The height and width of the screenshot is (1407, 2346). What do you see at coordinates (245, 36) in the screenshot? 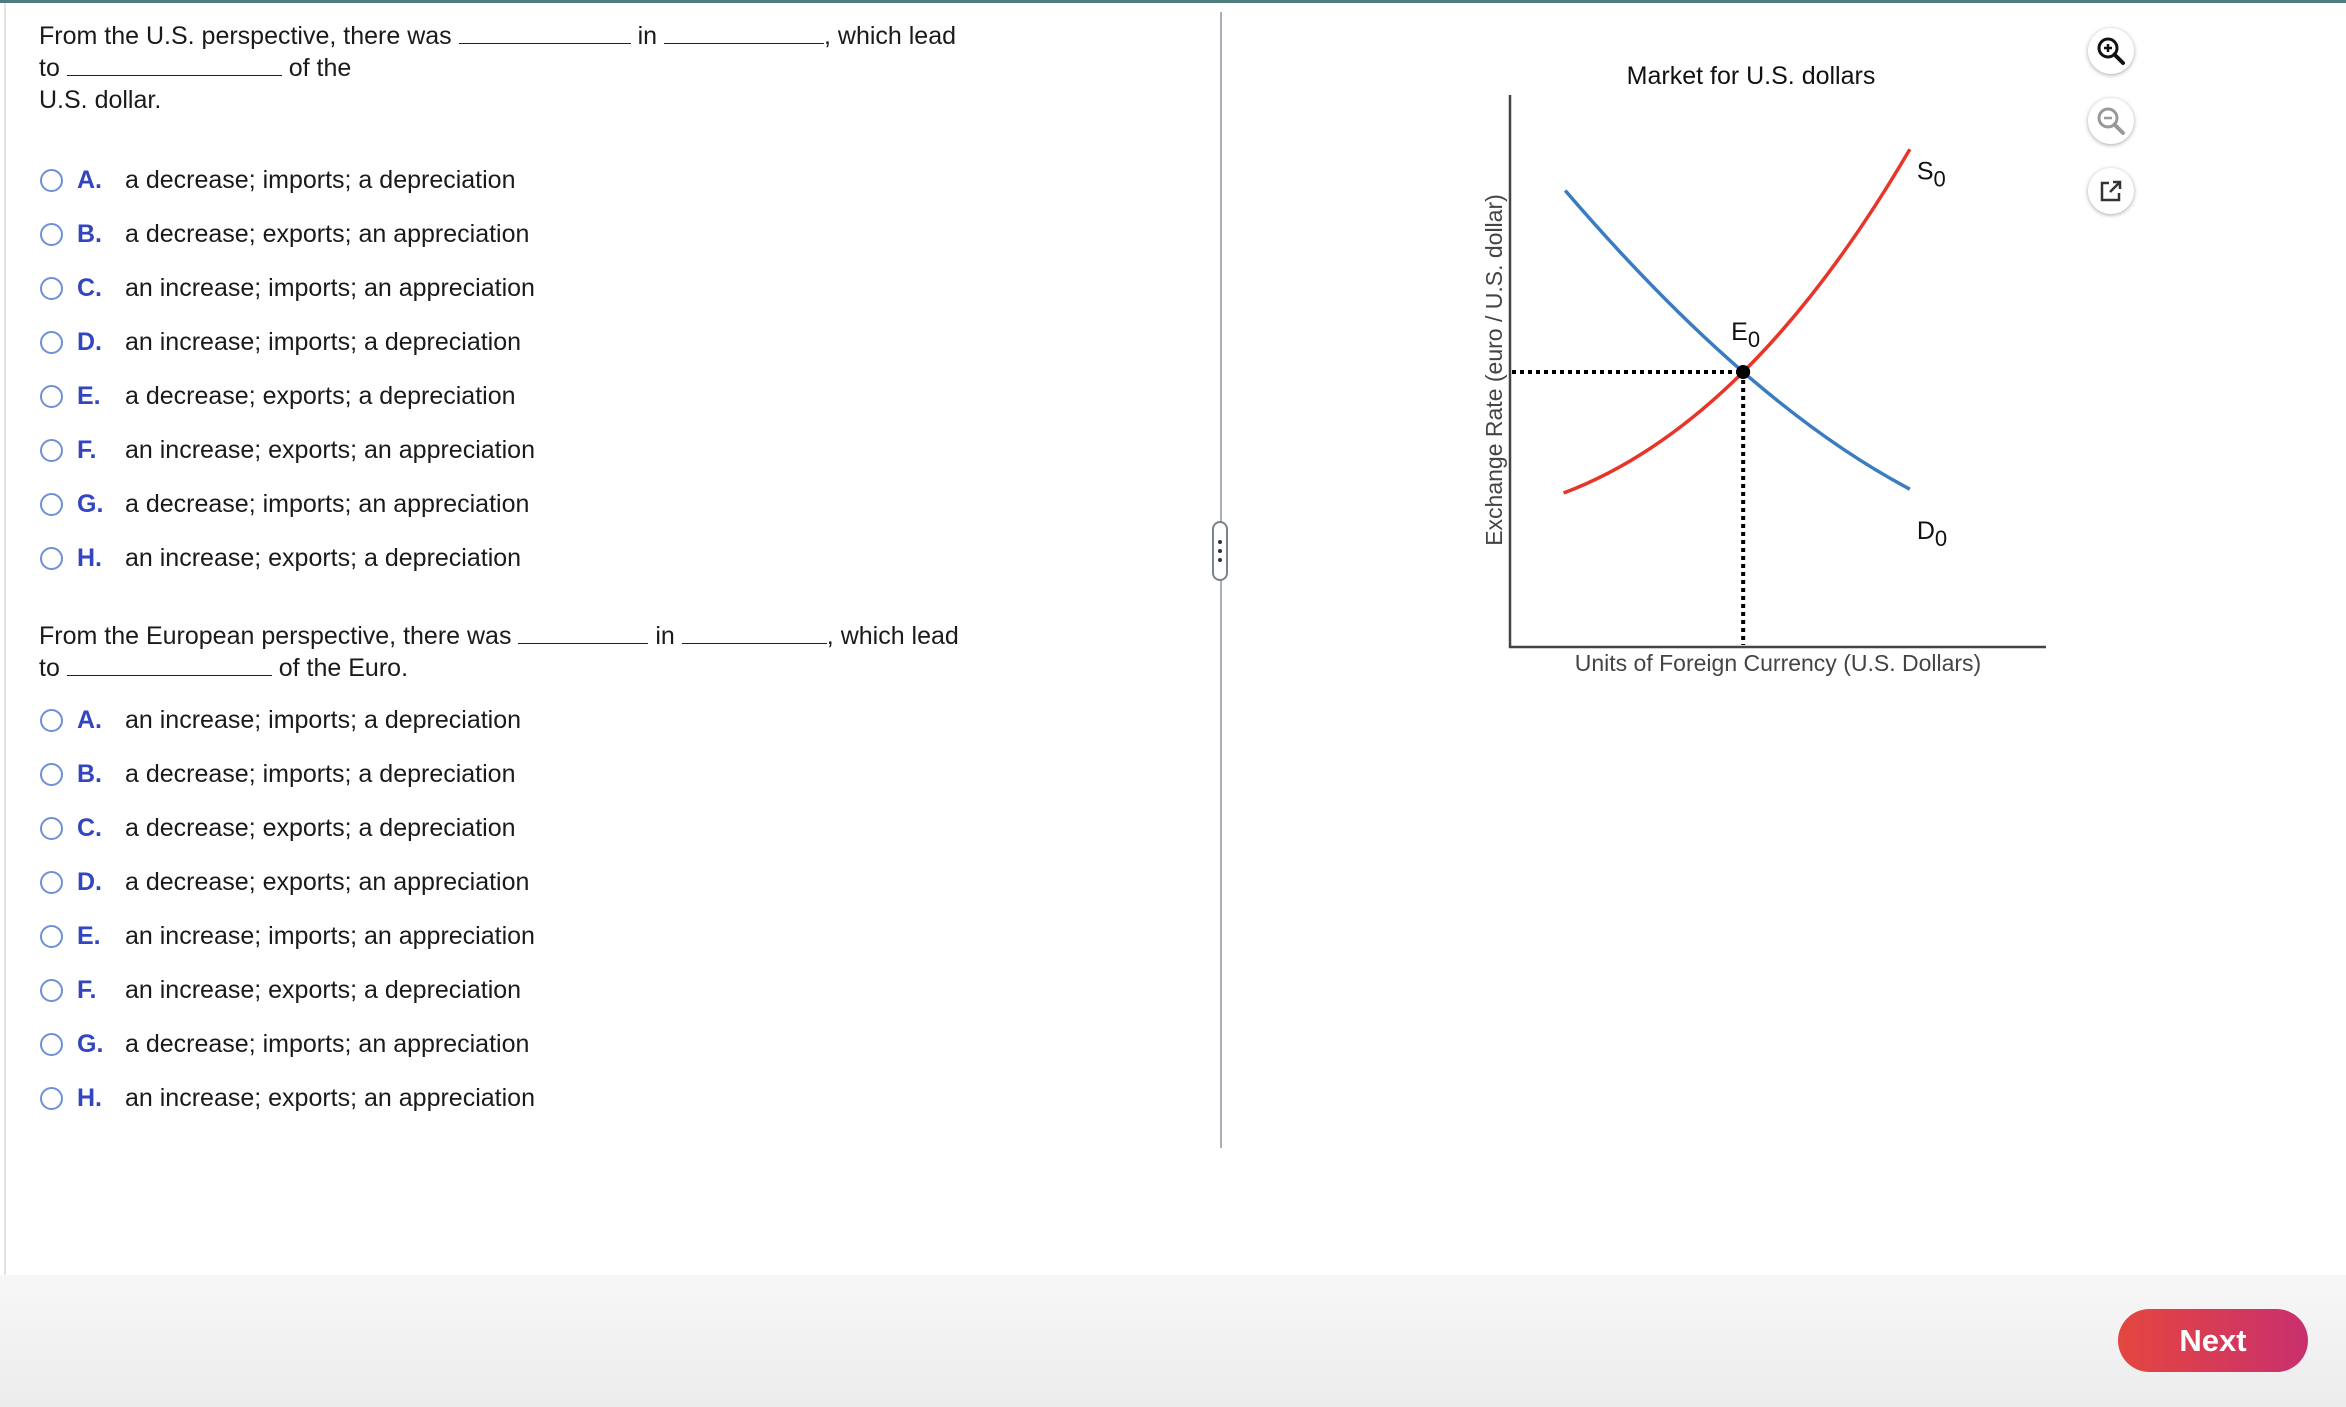
I see `prompt-text: From the U.S. perspective, there was` at bounding box center [245, 36].